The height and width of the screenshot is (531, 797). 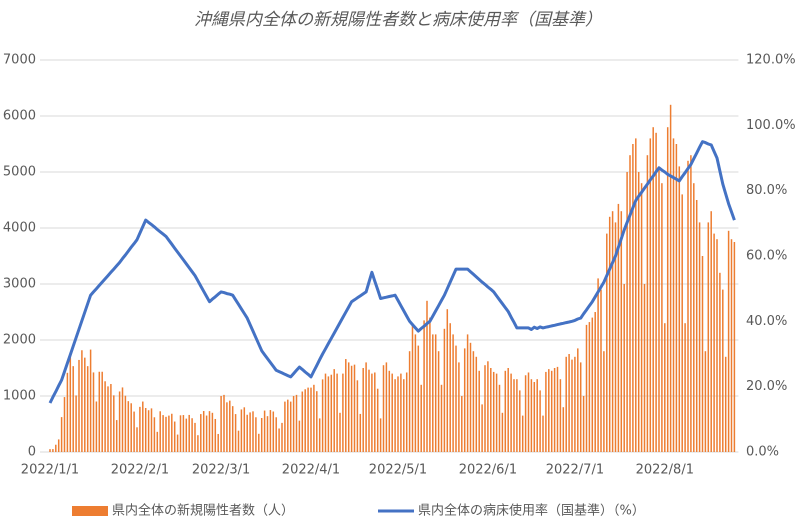 I want to click on y2-tick-label: 60.0%, so click(x=766, y=256).